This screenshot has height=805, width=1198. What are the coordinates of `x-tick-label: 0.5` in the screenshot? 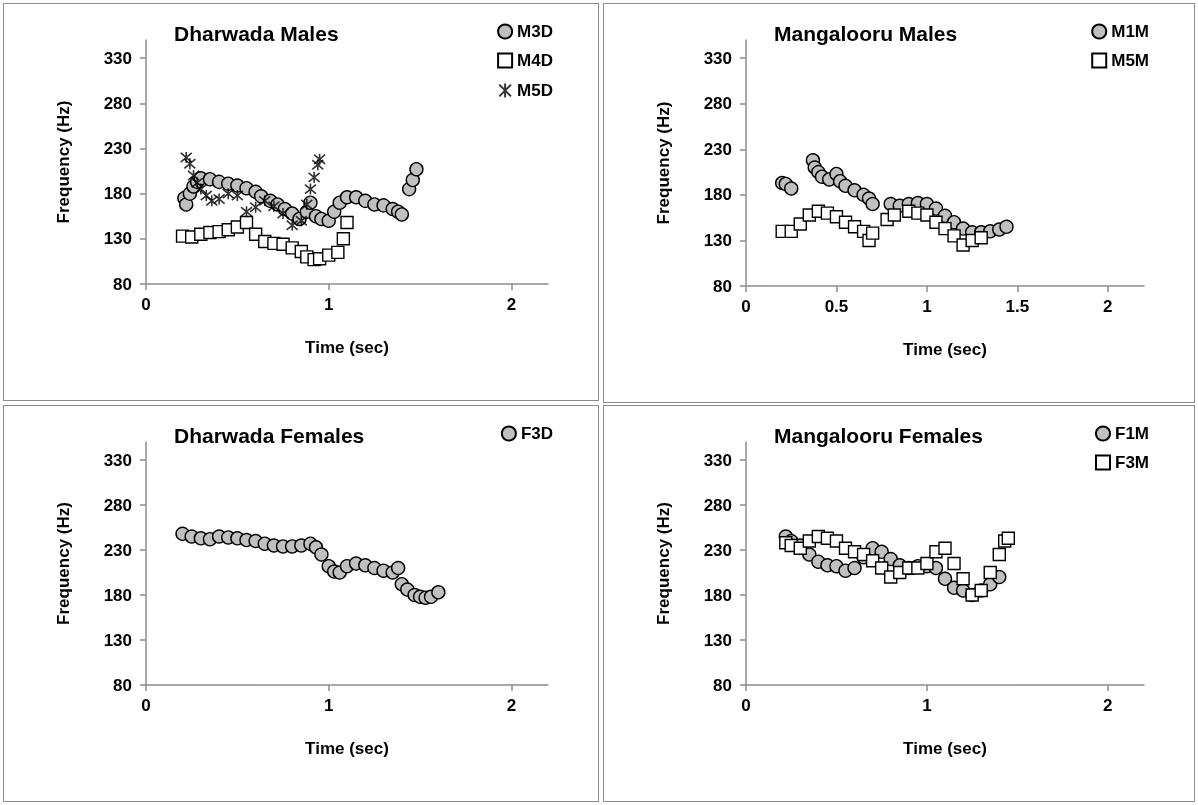 It's located at (836, 306).